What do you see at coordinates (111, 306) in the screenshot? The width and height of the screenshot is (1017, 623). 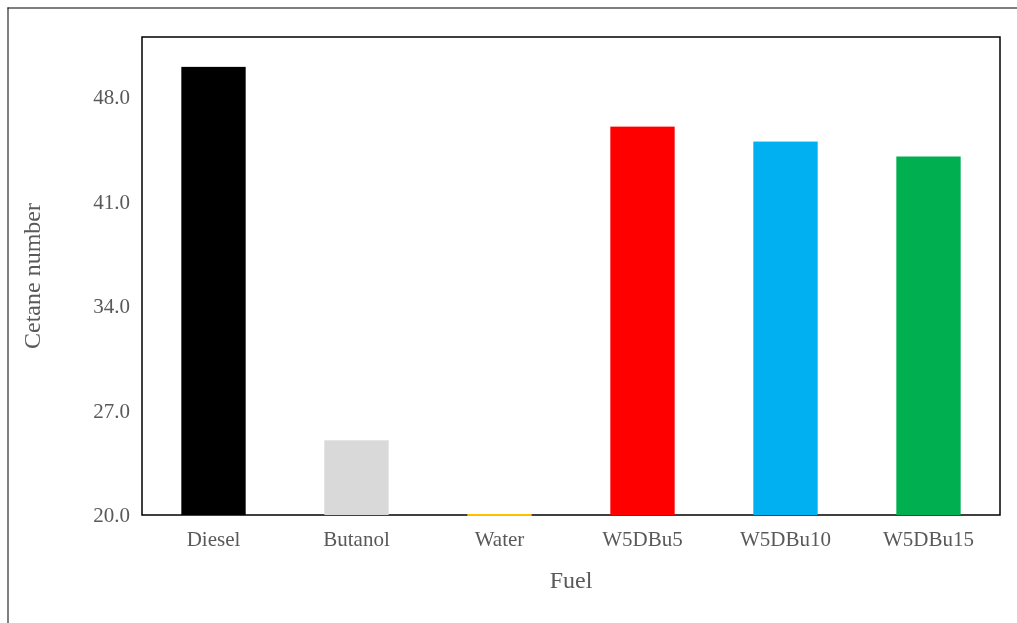 I see `y-tick-label: 34.0` at bounding box center [111, 306].